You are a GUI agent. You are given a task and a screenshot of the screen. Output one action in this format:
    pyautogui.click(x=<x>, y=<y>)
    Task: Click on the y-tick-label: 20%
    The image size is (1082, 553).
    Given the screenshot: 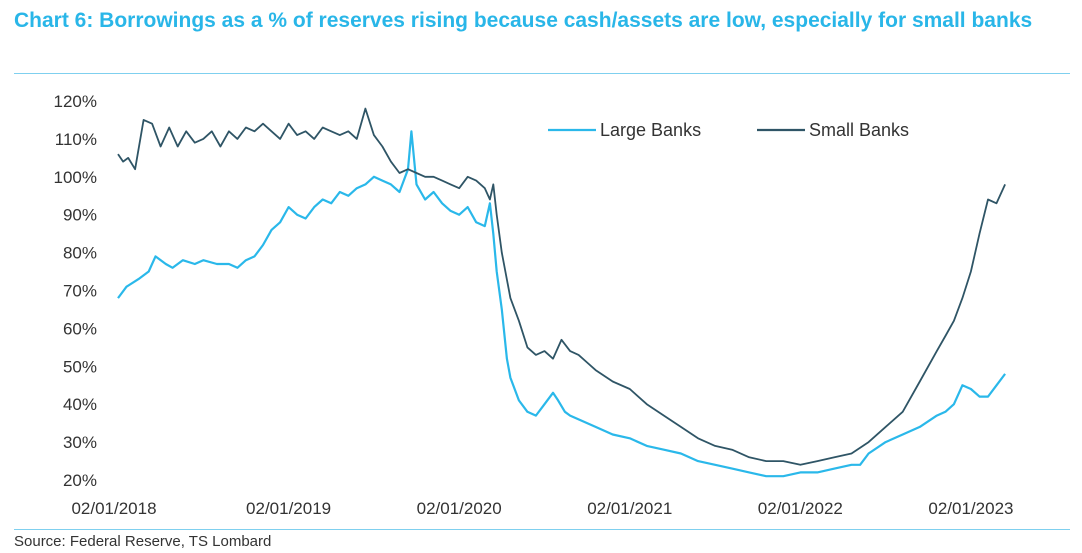 What is the action you would take?
    pyautogui.click(x=80, y=480)
    